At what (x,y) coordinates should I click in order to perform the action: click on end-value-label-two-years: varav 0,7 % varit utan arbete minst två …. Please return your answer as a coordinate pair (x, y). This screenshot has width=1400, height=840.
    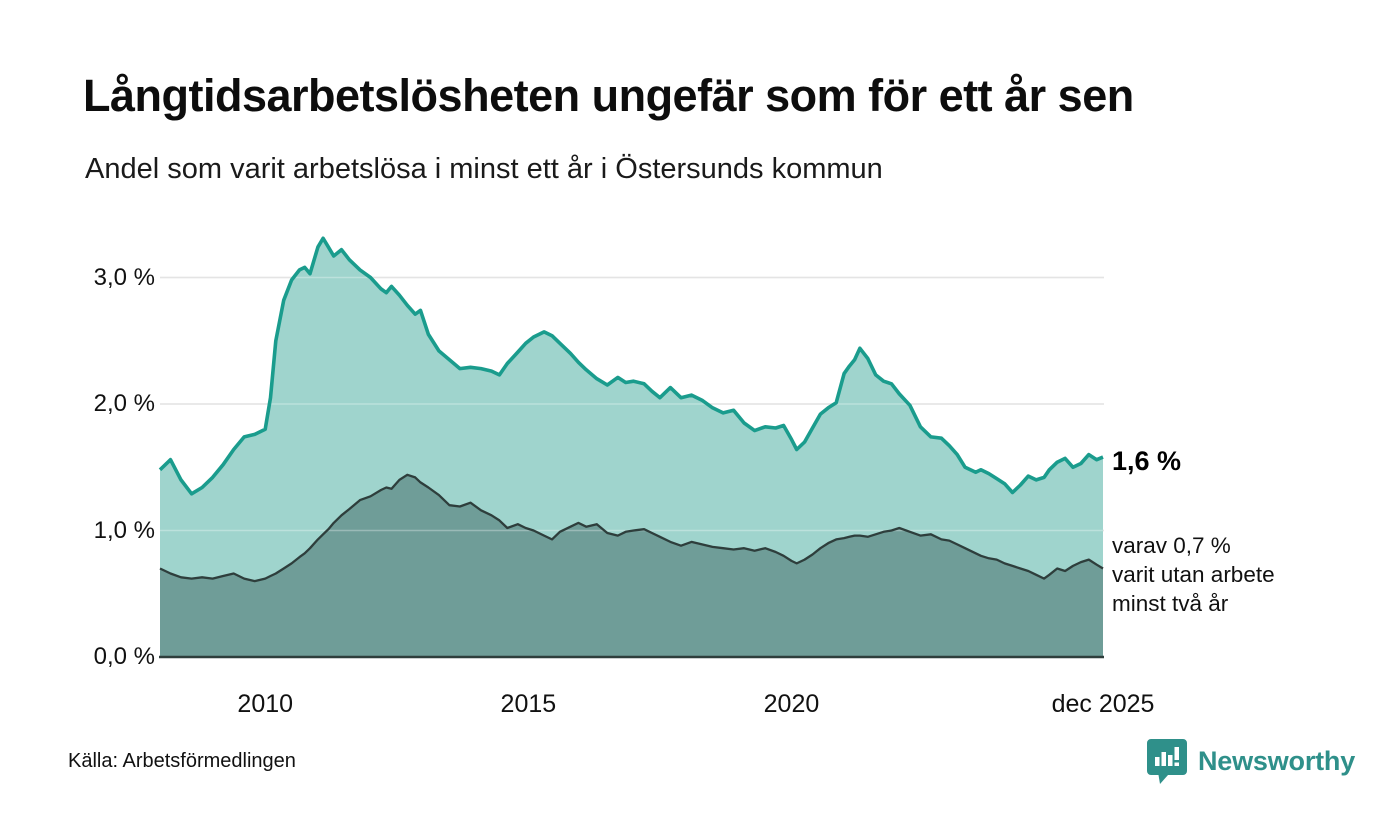
    Looking at the image, I should click on (1193, 574).